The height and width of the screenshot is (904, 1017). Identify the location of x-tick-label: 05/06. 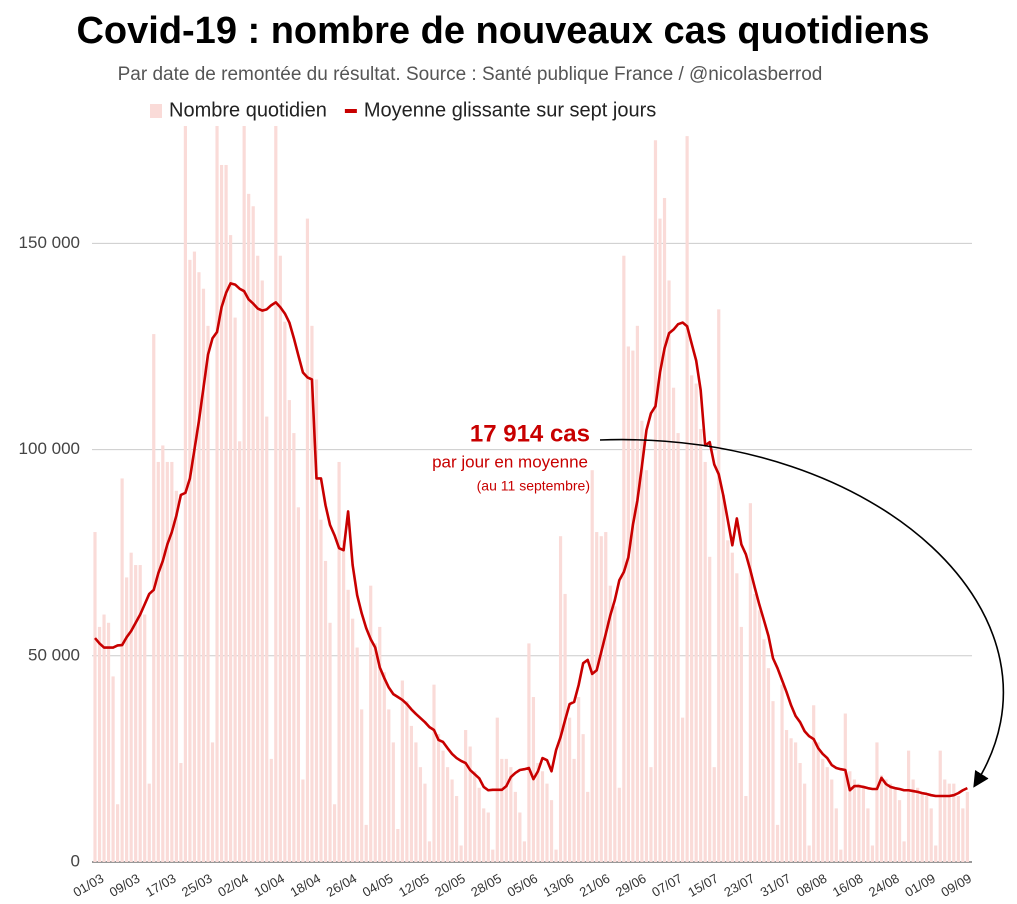
(522, 885).